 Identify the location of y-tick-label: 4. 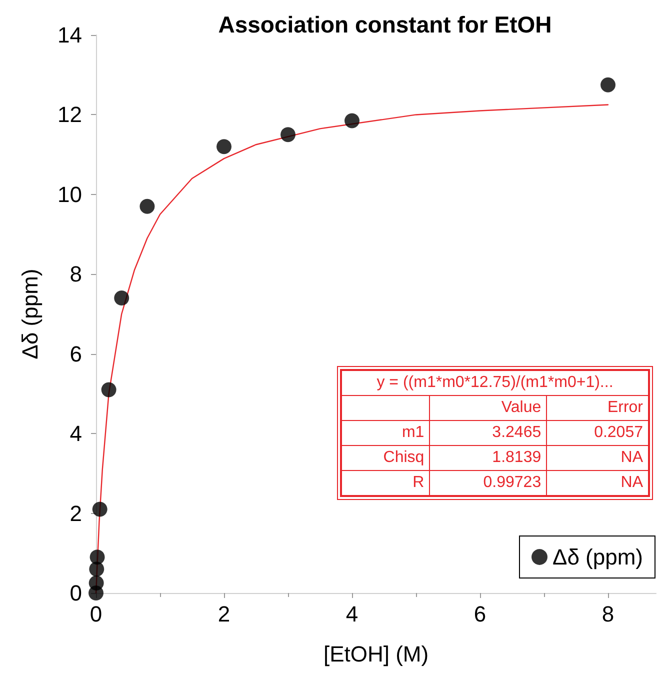
(76, 433).